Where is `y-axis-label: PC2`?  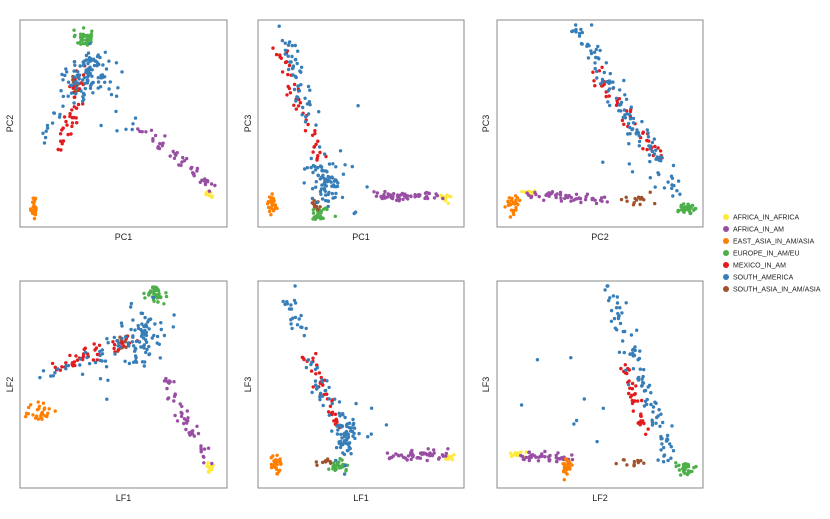
y-axis-label: PC2 is located at coordinates (10, 124).